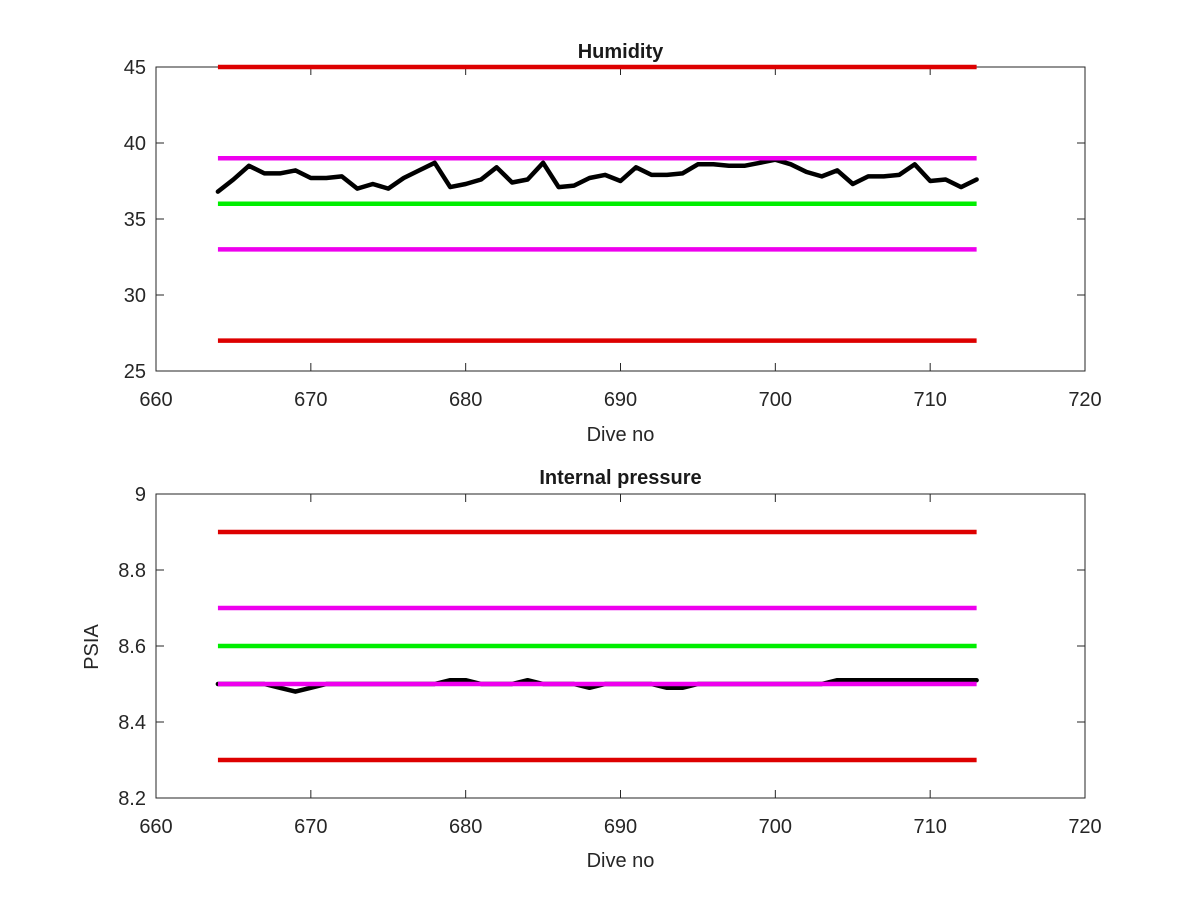 This screenshot has height=905, width=1200. Describe the element at coordinates (620, 478) in the screenshot. I see `chart-title: Internal pressure` at that location.